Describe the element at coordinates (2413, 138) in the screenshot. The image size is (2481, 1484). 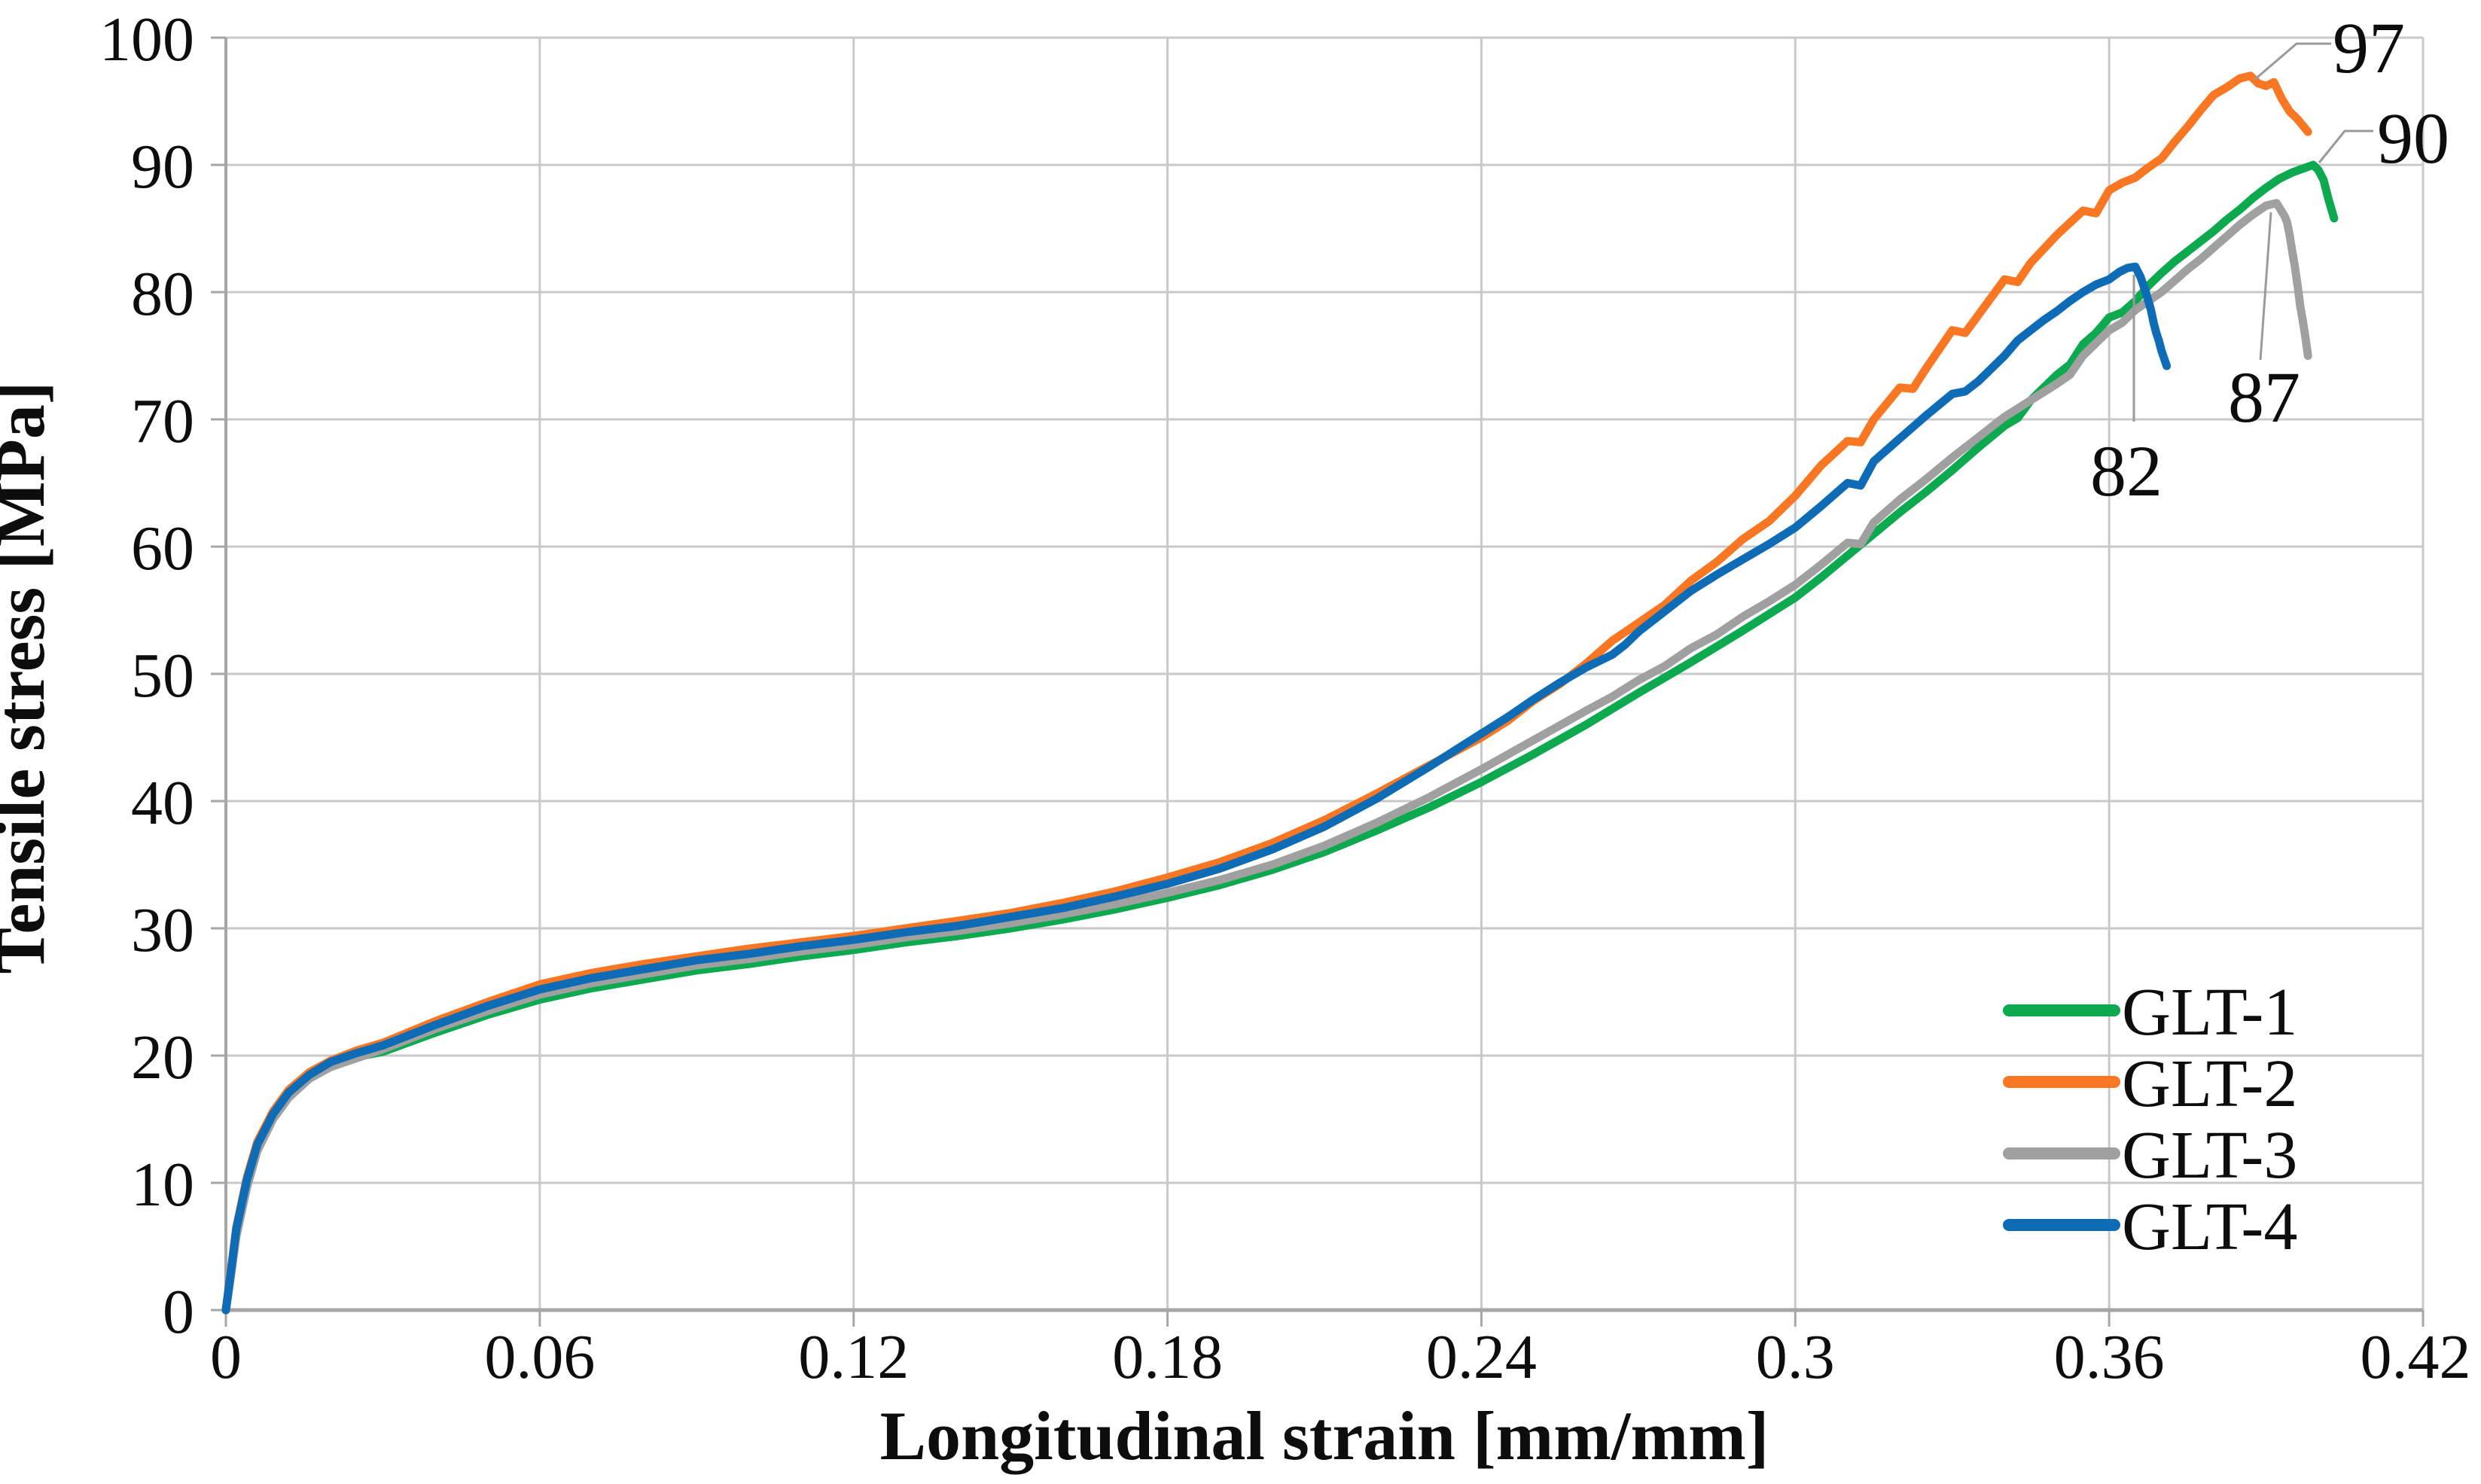
I see `peak-value-label: 90` at that location.